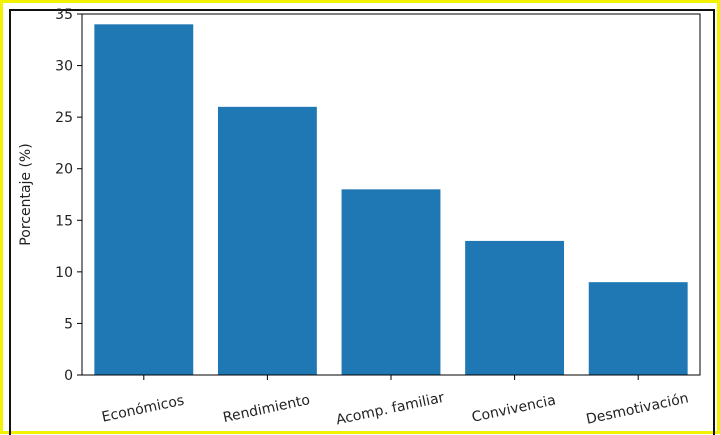 This screenshot has height=435, width=720. What do you see at coordinates (64, 118) in the screenshot?
I see `y-tick-label-5: 25` at bounding box center [64, 118].